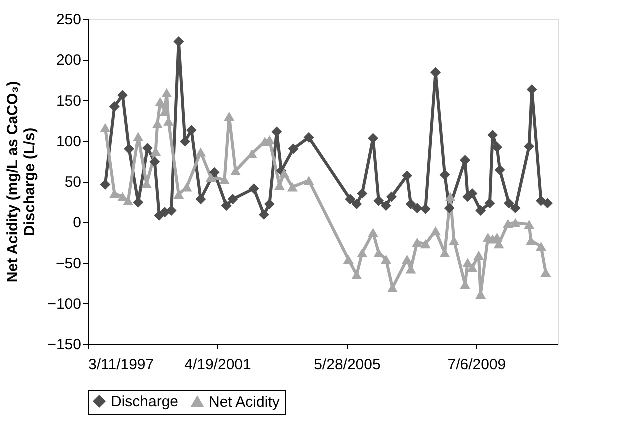 The image size is (626, 440). What do you see at coordinates (69, 101) in the screenshot?
I see `y-tick-label: 150` at bounding box center [69, 101].